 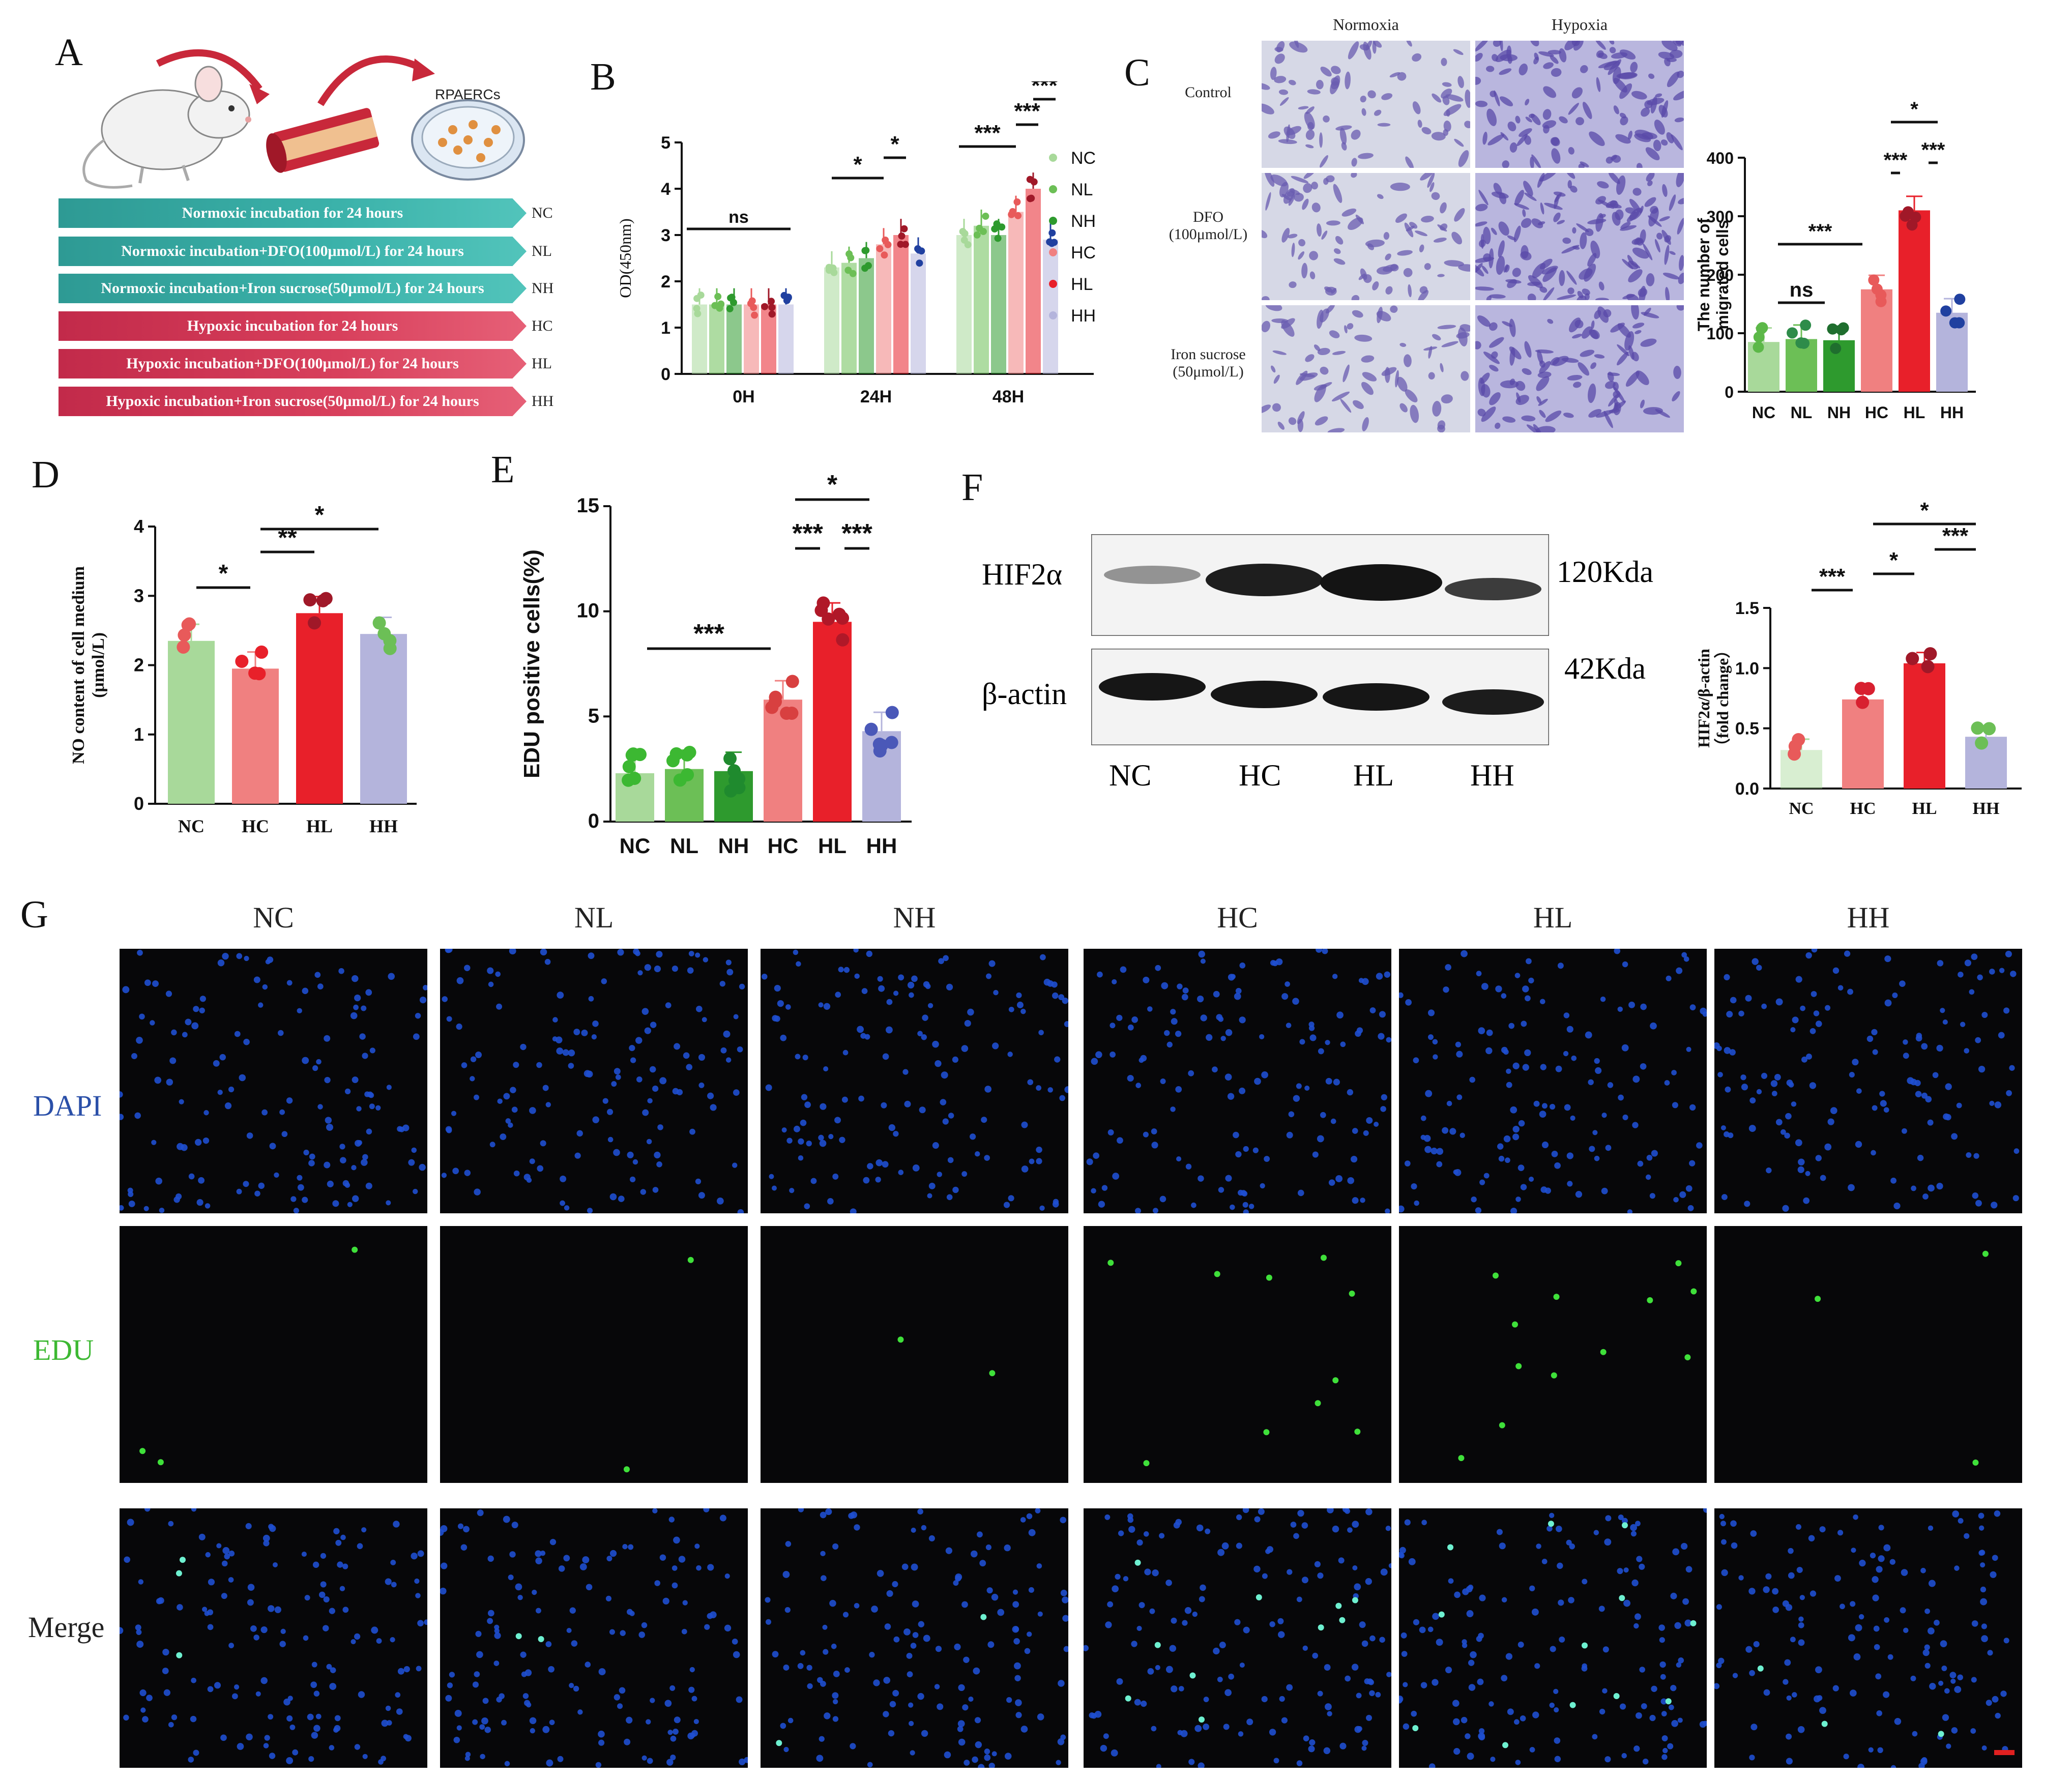 I want to click on bar-hh, so click(x=786, y=339).